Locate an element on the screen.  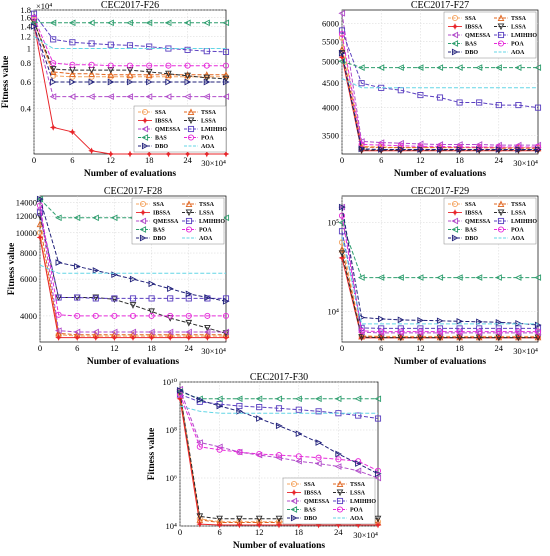
series-line-lmihho is located at coordinates (440, 69).